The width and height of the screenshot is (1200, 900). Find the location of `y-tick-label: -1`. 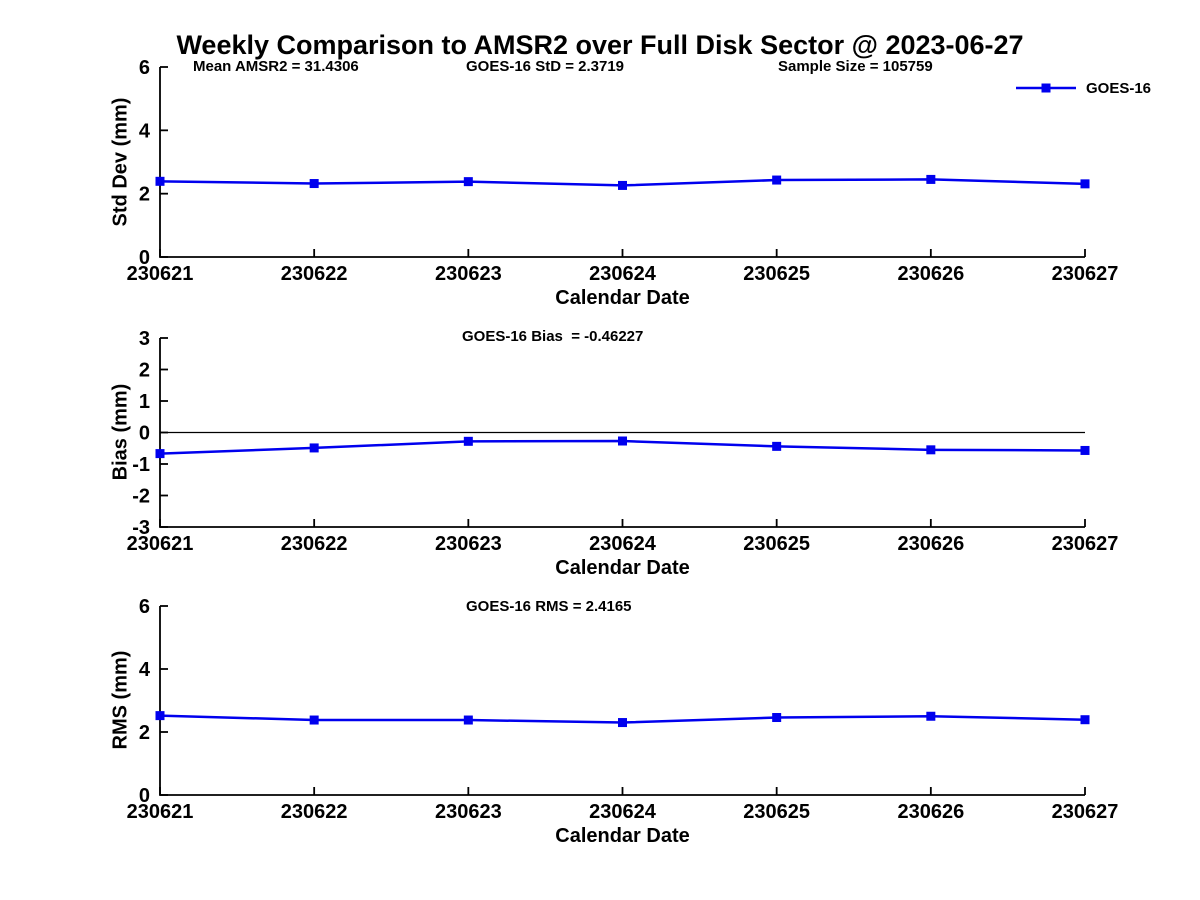

y-tick-label: -1 is located at coordinates (141, 465).